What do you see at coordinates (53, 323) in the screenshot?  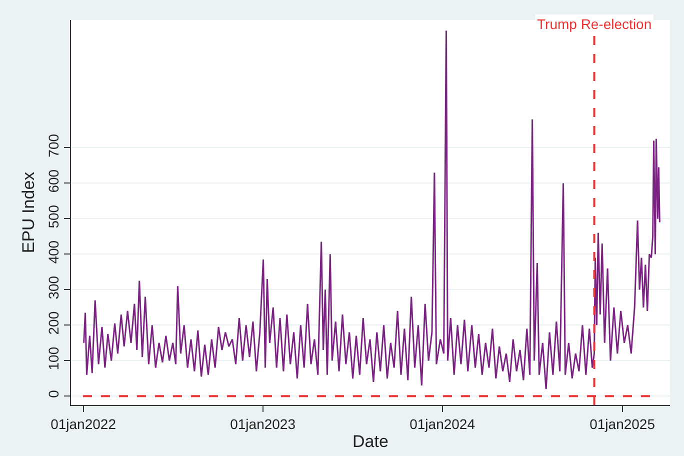 I see `y-tick-label: 200` at bounding box center [53, 323].